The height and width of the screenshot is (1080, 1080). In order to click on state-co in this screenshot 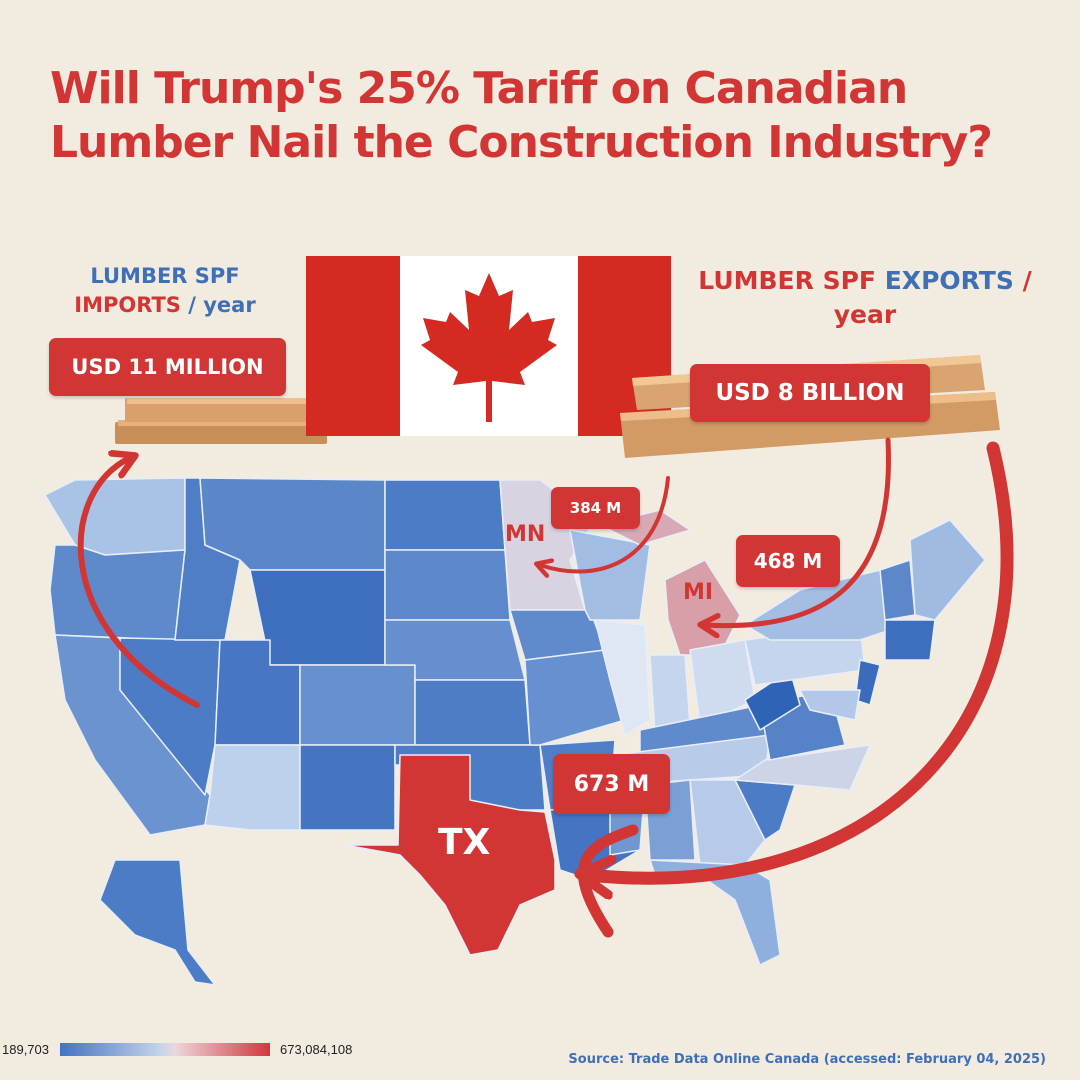, I will do `click(357, 705)`.